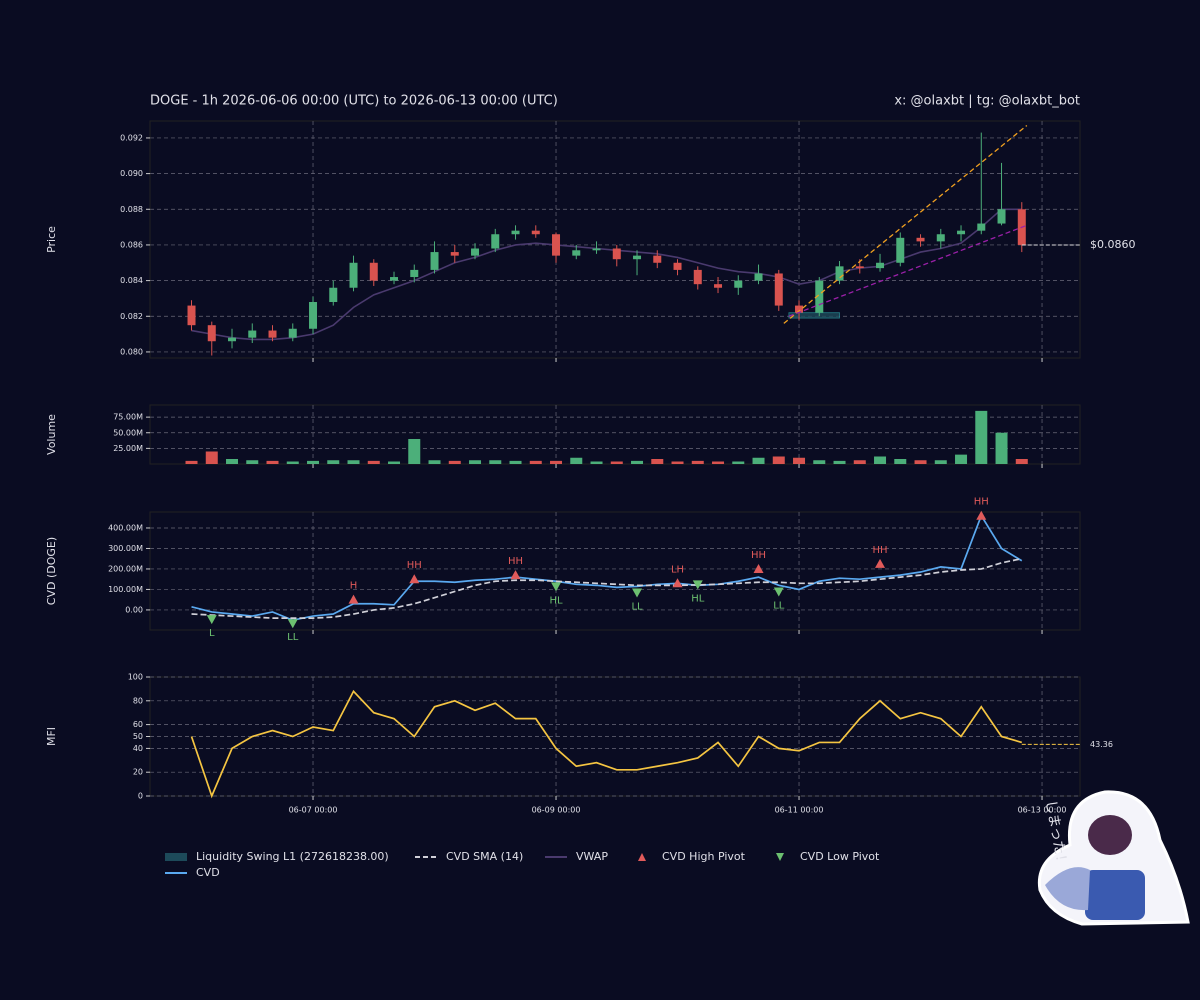 The width and height of the screenshot is (1200, 1000). I want to click on y-tick-label: 100.00M, so click(125, 589).